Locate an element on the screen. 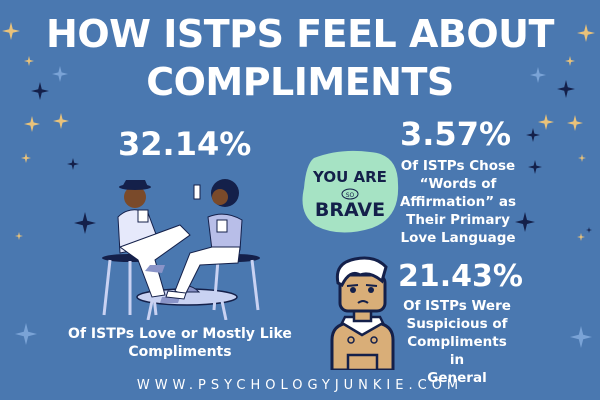 The width and height of the screenshot is (600, 400). you-are-so-brave-badge: YOU ARE SO BRAVE is located at coordinates (350, 191).